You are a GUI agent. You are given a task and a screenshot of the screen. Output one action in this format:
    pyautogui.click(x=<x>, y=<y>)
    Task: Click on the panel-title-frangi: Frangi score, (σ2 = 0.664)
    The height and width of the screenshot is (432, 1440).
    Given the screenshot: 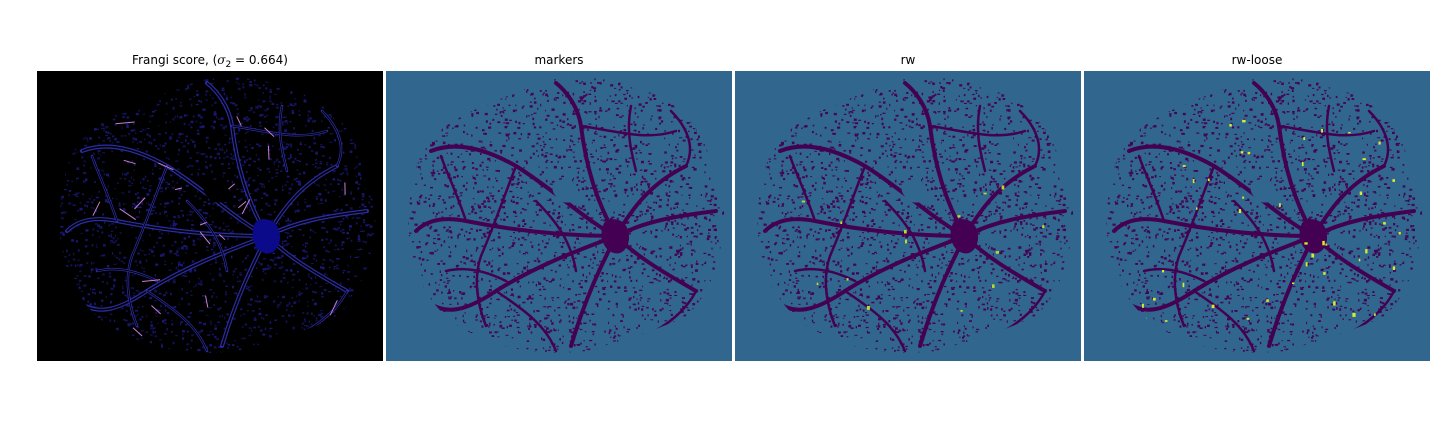 What is the action you would take?
    pyautogui.click(x=210, y=61)
    